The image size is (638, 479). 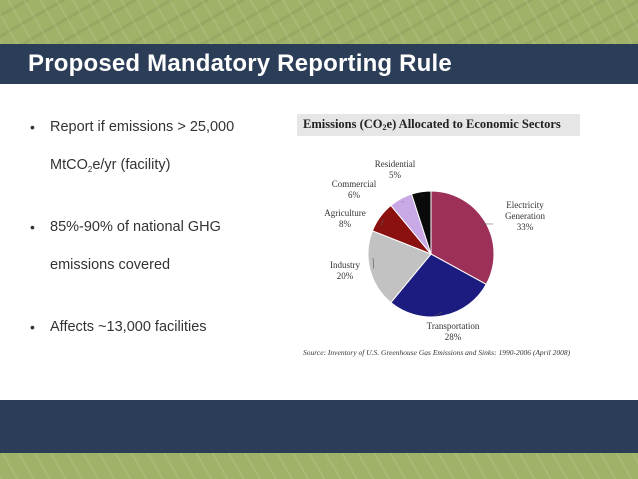 What do you see at coordinates (384, 127) in the screenshot?
I see `chart-title-subscript: 2` at bounding box center [384, 127].